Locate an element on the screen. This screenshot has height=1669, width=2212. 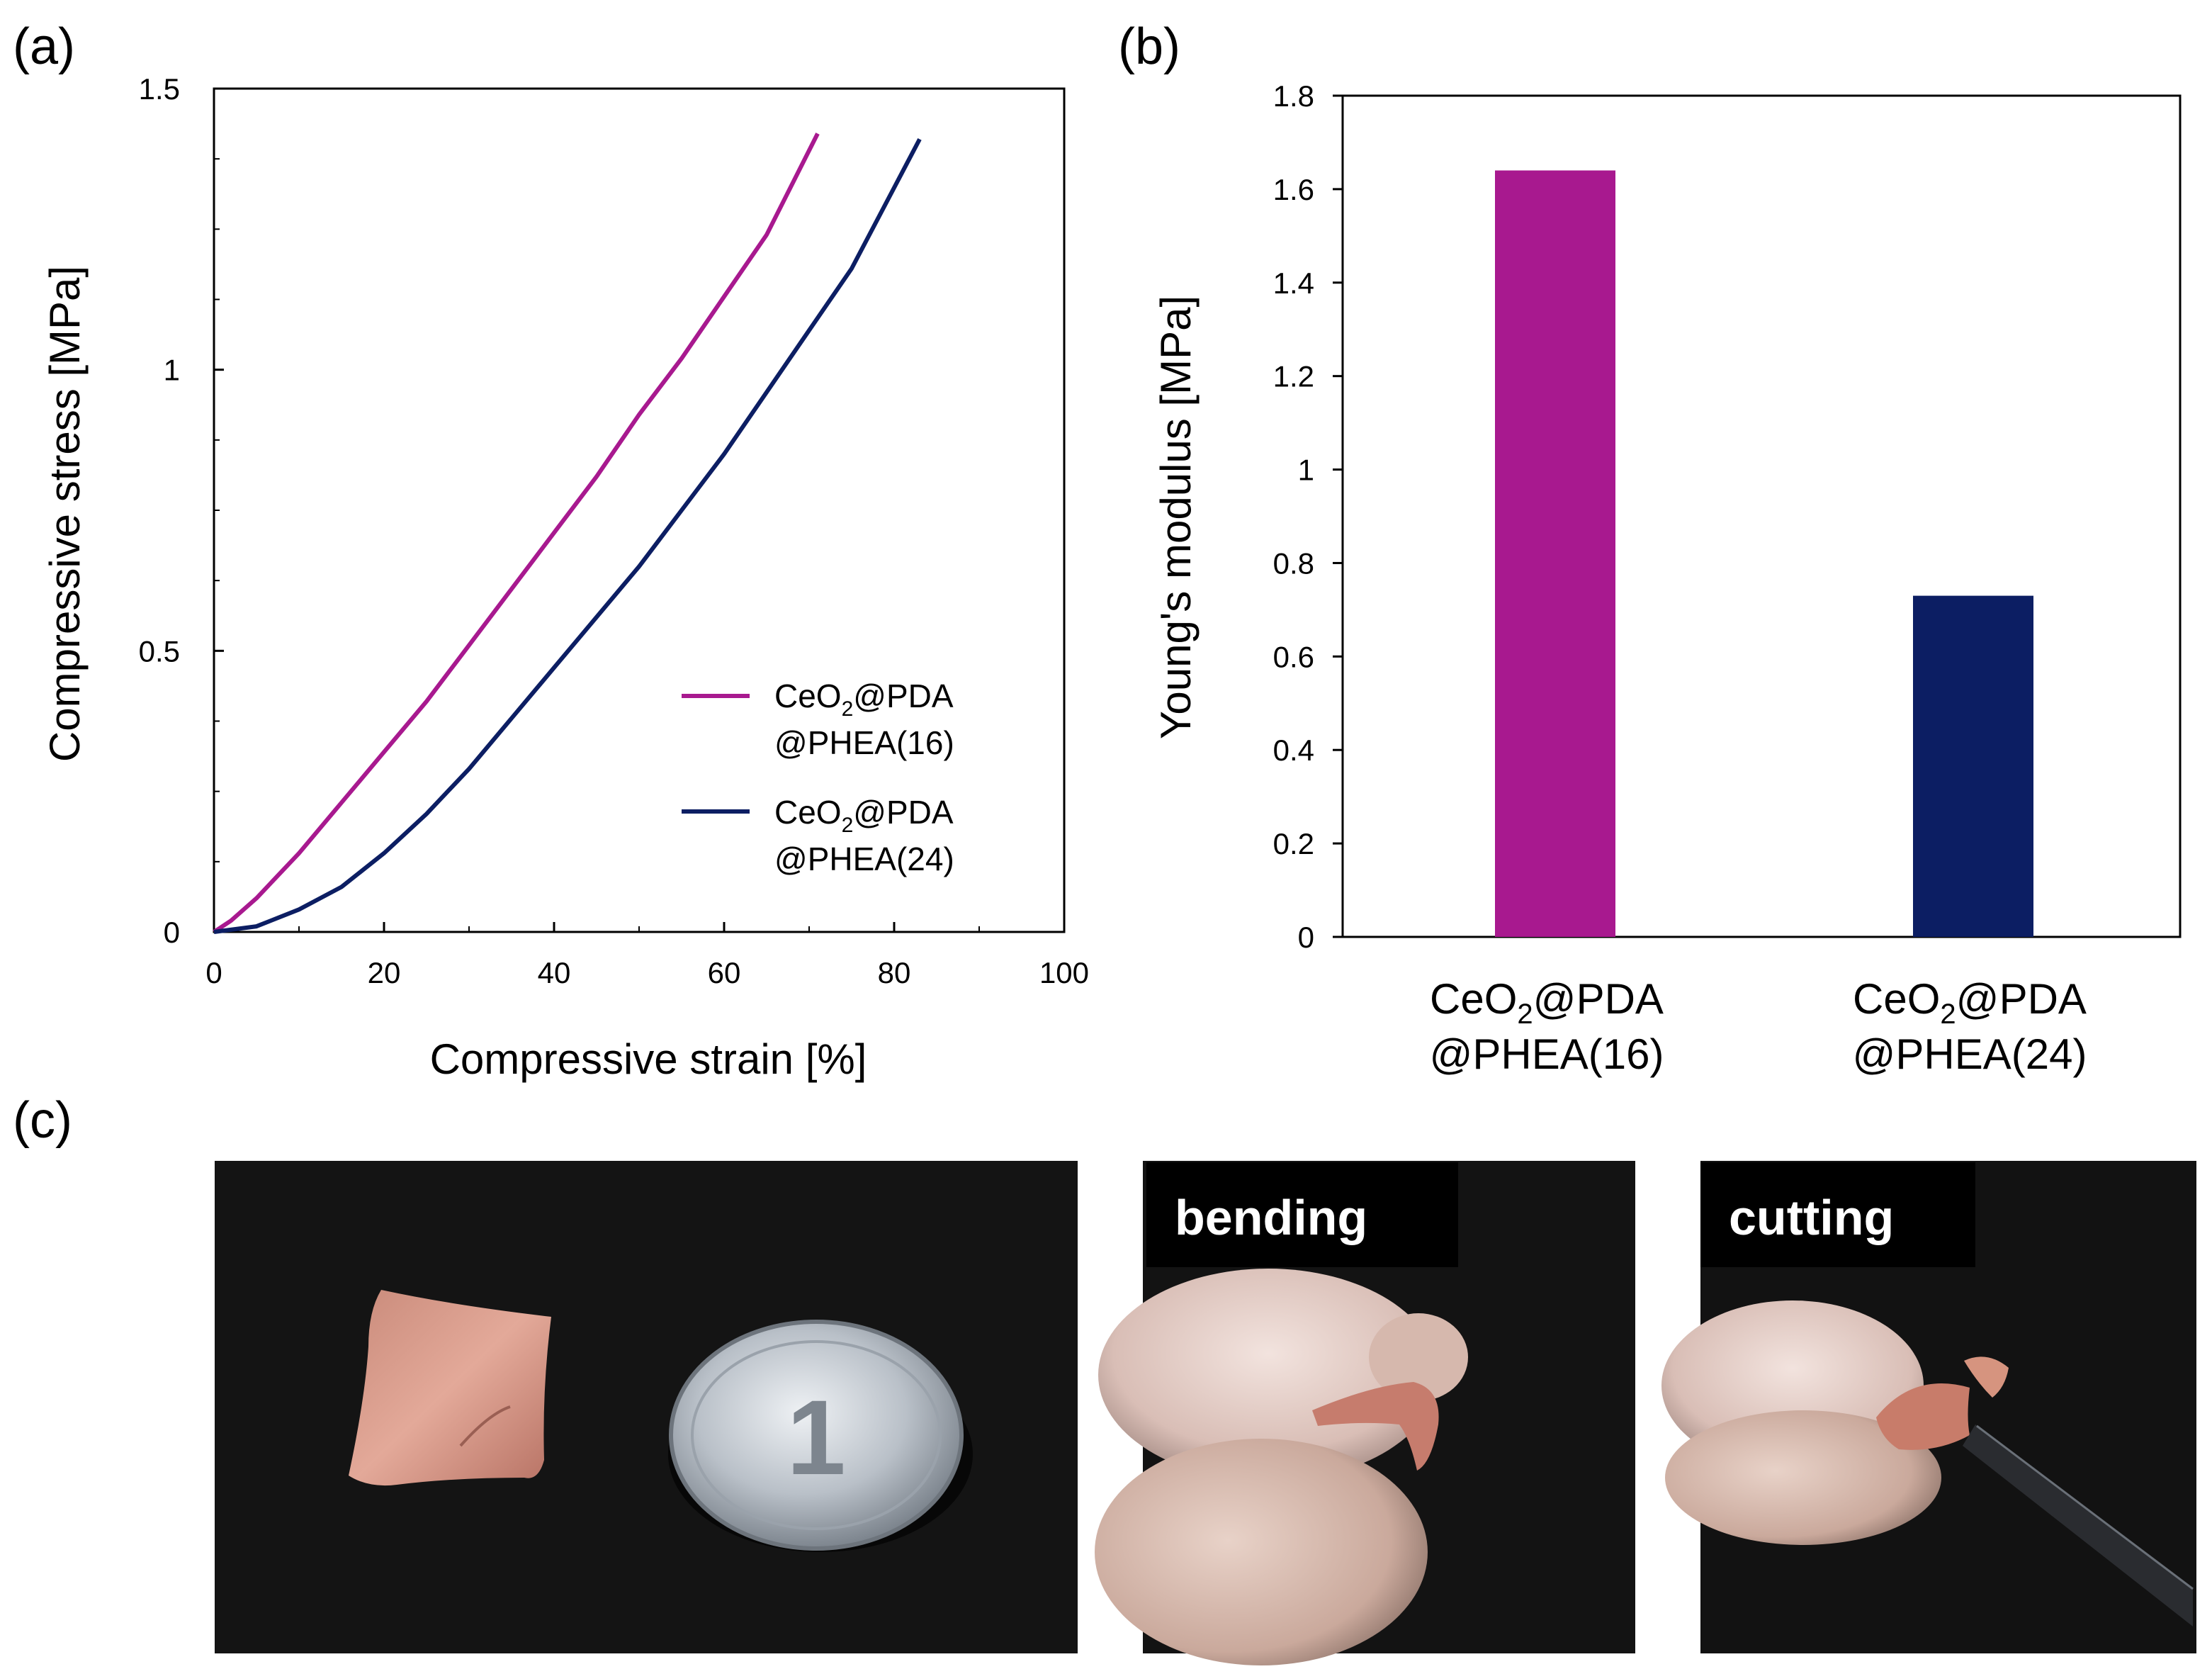
chart-b-bars is located at coordinates (1764, 553).